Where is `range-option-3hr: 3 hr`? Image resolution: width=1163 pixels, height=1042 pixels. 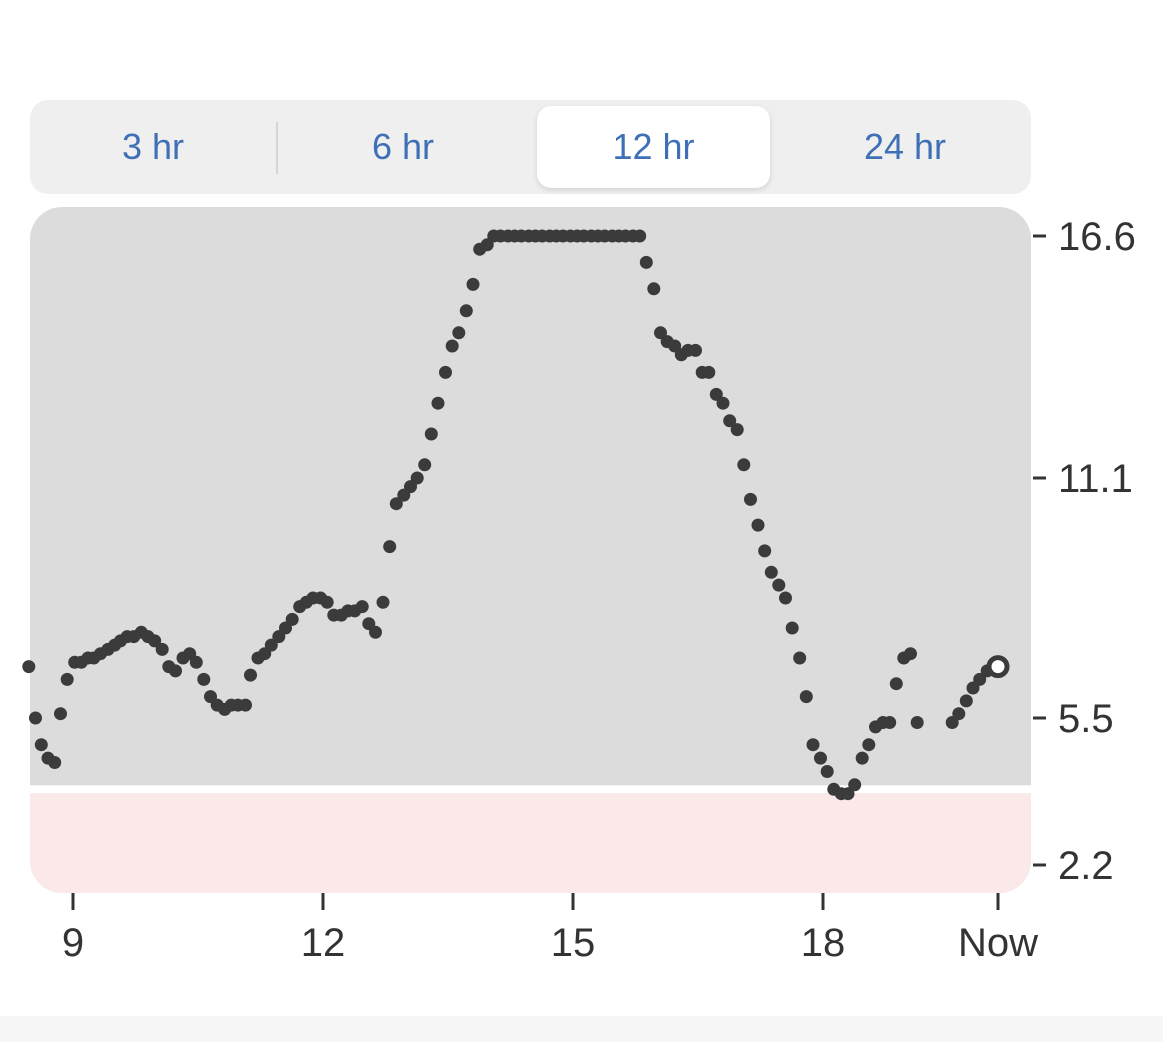
range-option-3hr: 3 hr is located at coordinates (153, 146).